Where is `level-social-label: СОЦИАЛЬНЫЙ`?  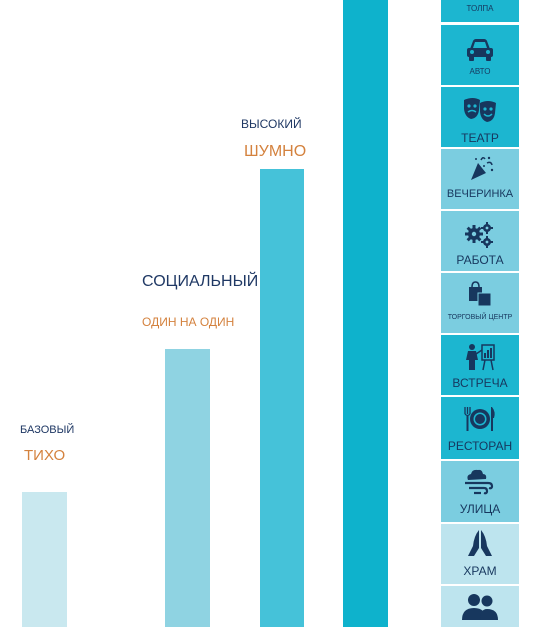 level-social-label: СОЦИАЛЬНЫЙ is located at coordinates (200, 281).